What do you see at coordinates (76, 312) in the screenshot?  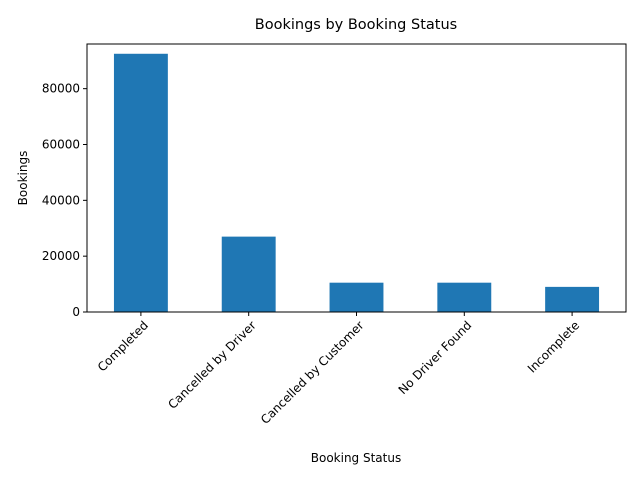 I see `y-tick-label: 0` at bounding box center [76, 312].